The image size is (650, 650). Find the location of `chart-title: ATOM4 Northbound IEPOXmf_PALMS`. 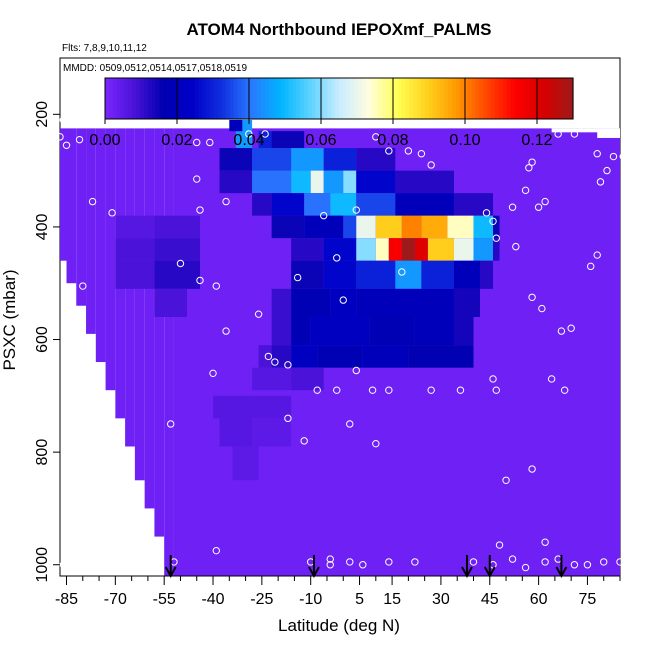

chart-title: ATOM4 Northbound IEPOXmf_PALMS is located at coordinates (338, 29).